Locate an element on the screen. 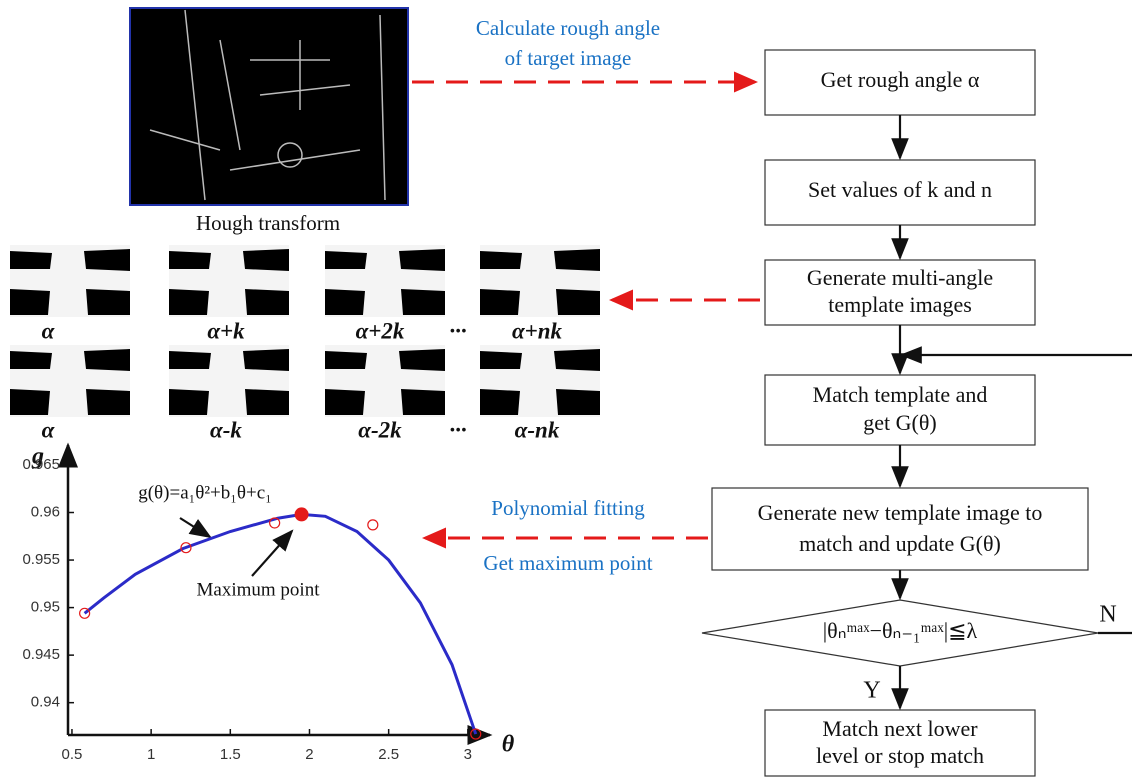 The width and height of the screenshot is (1132, 779). flow-text: Get rough angle α is located at coordinates (900, 79).